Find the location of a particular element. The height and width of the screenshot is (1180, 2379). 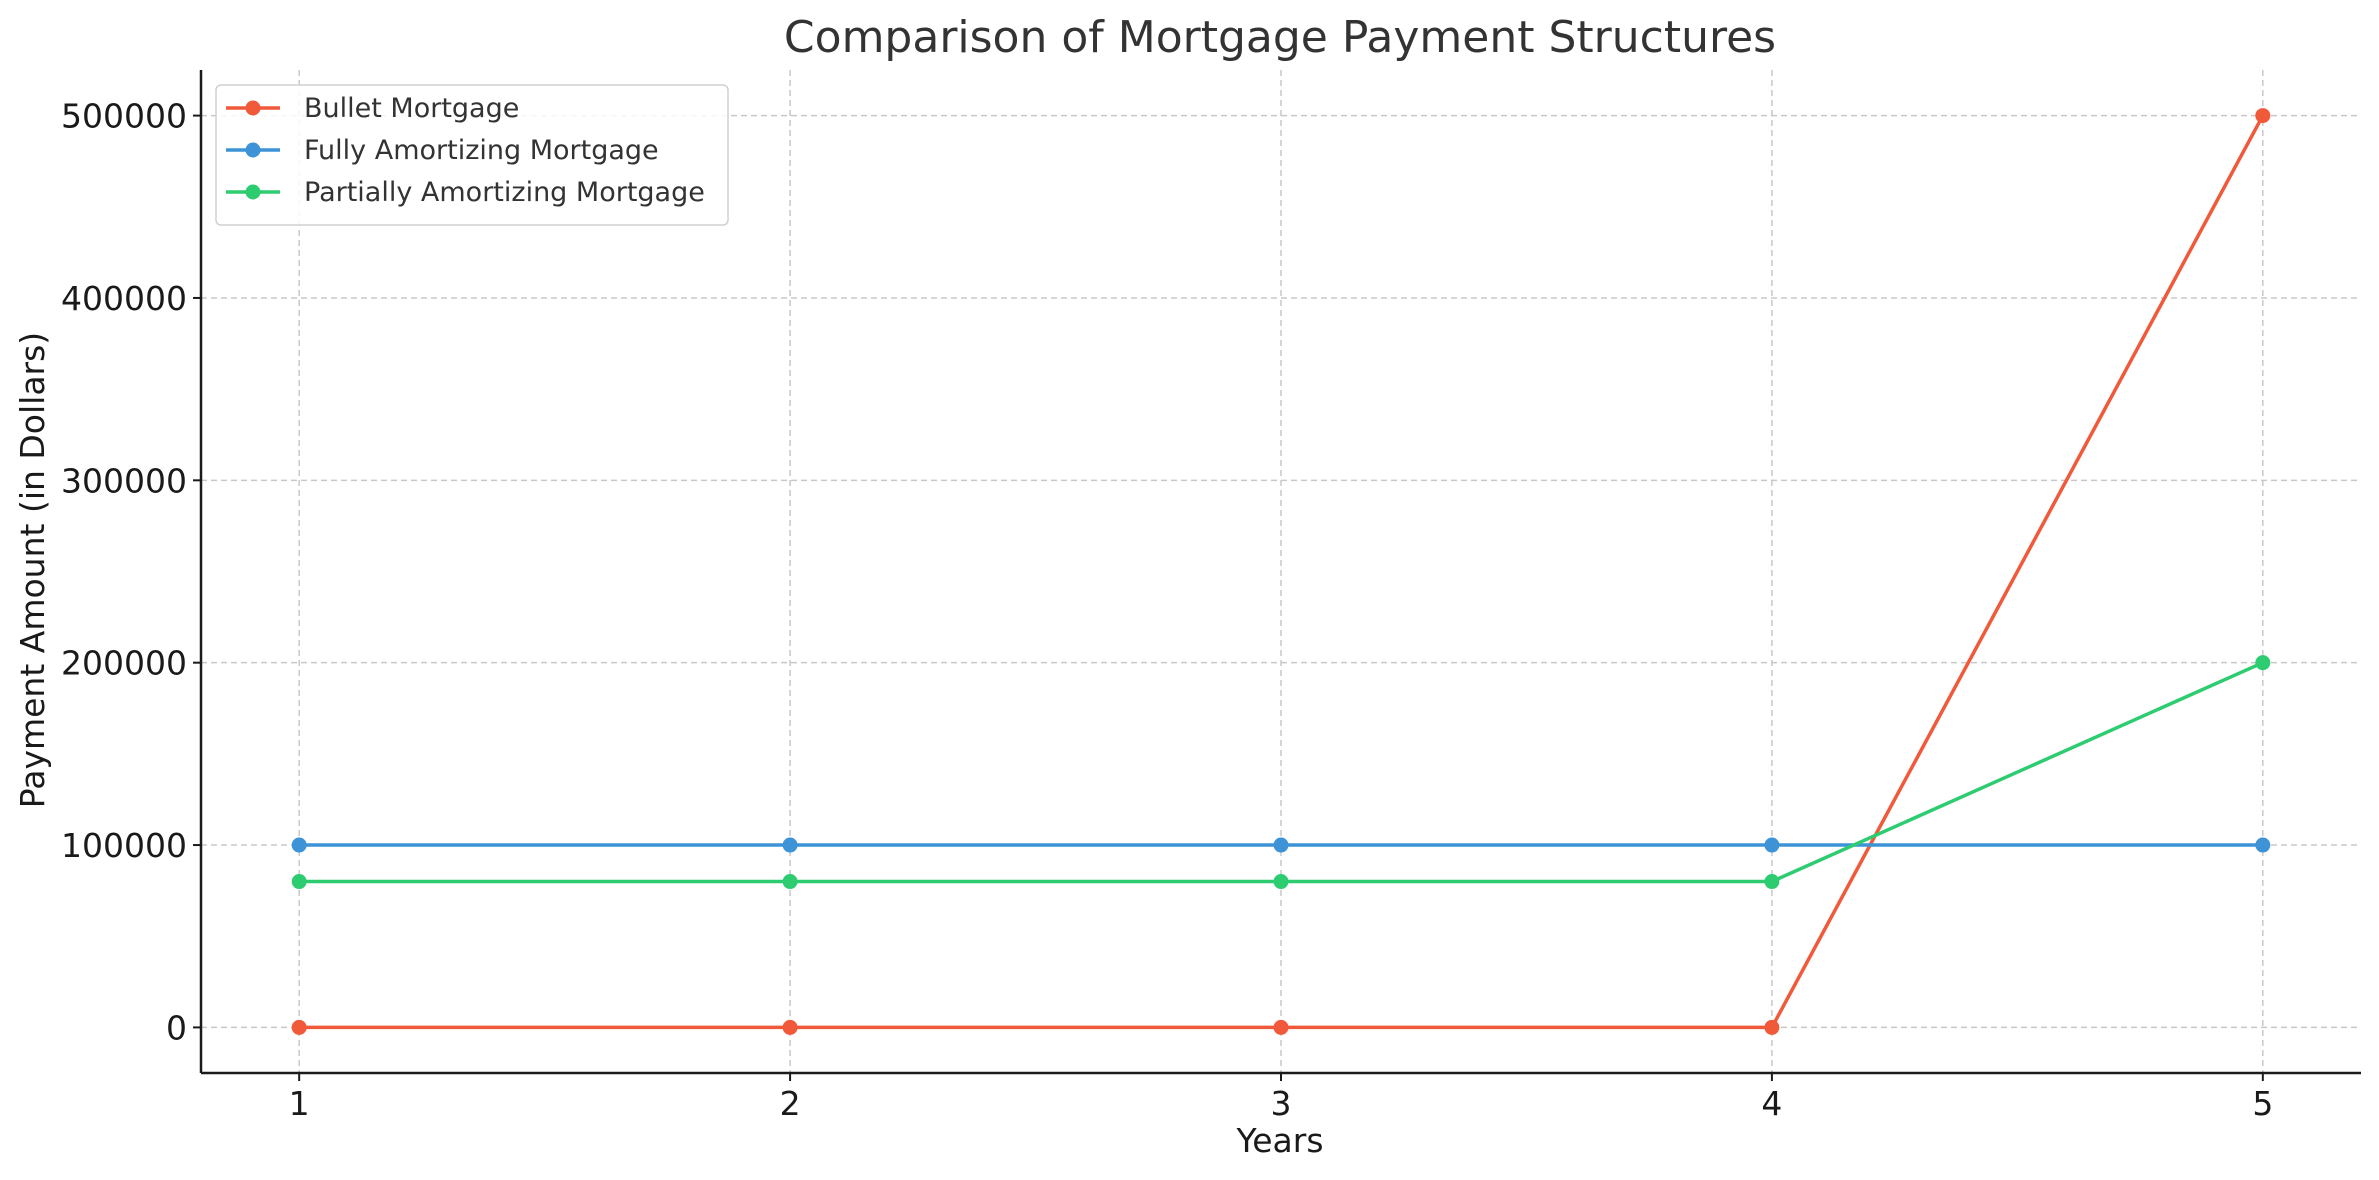

y-tick-label: 500000 is located at coordinates (124, 116).